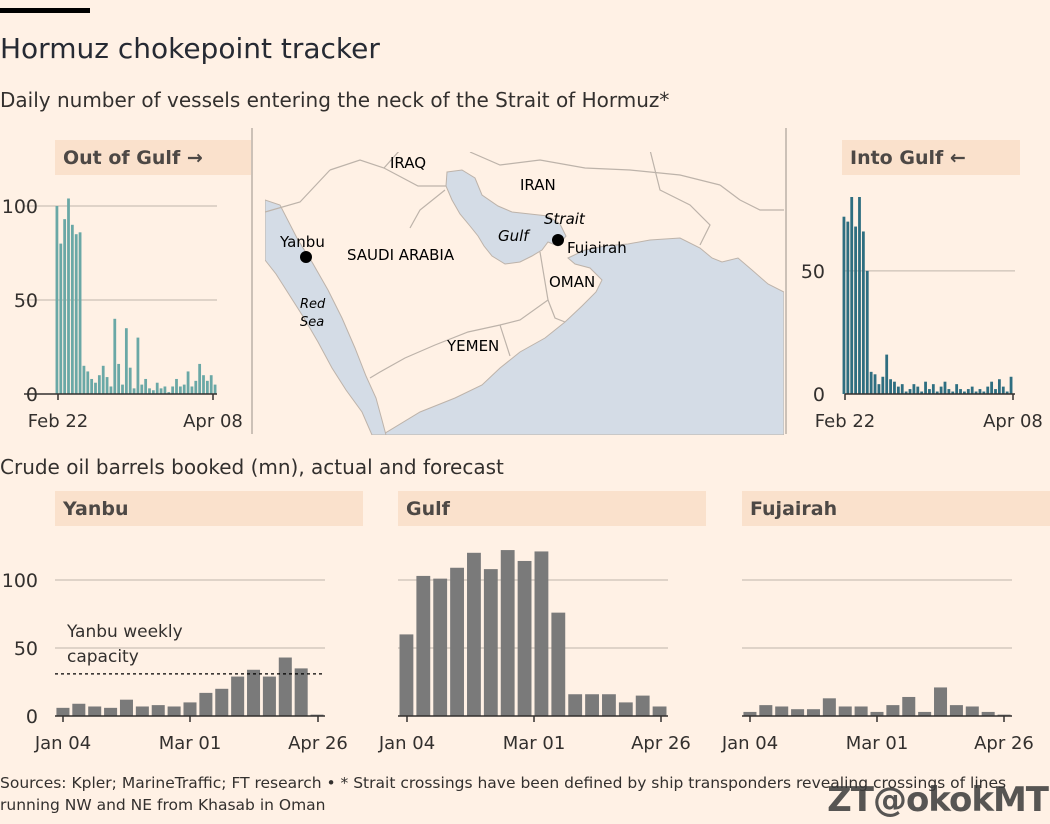 Image resolution: width=1050 pixels, height=824 pixels. What do you see at coordinates (552, 508) in the screenshot?
I see `gulf-header-bg` at bounding box center [552, 508].